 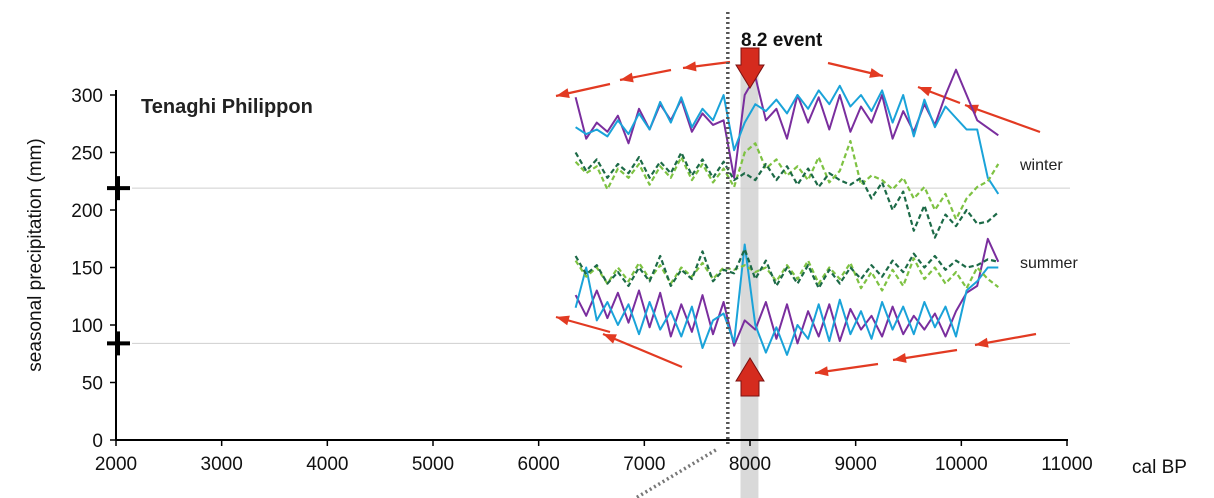 I want to click on event-arrow-up, so click(x=750, y=377).